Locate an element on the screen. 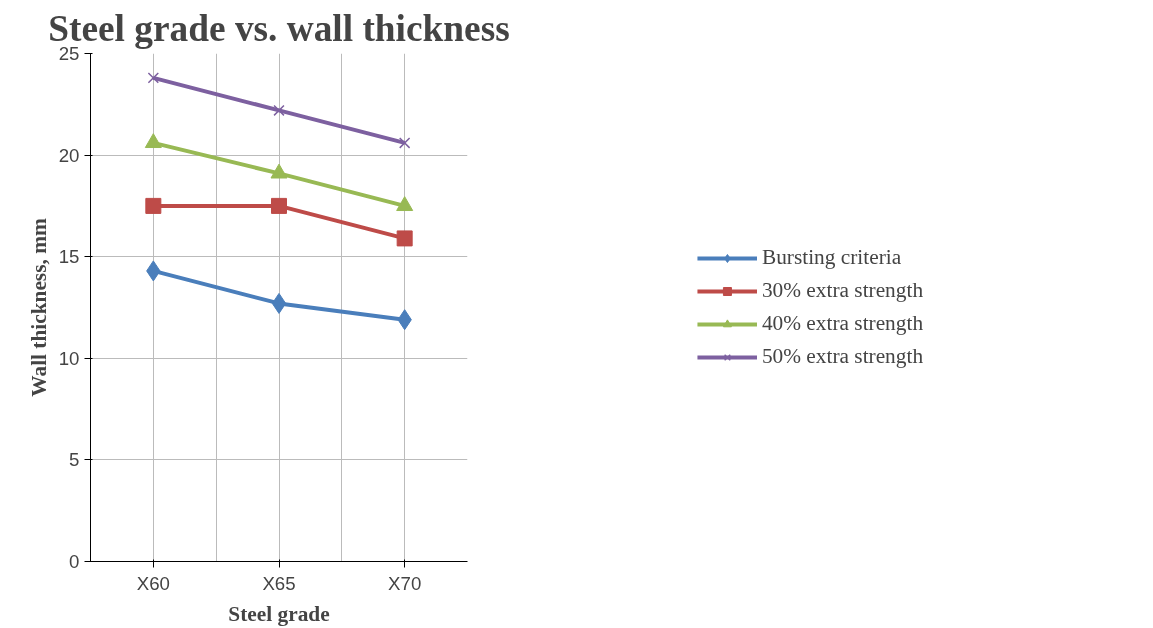 This screenshot has width=1153, height=628. x-tick-label: X60 is located at coordinates (153, 583).